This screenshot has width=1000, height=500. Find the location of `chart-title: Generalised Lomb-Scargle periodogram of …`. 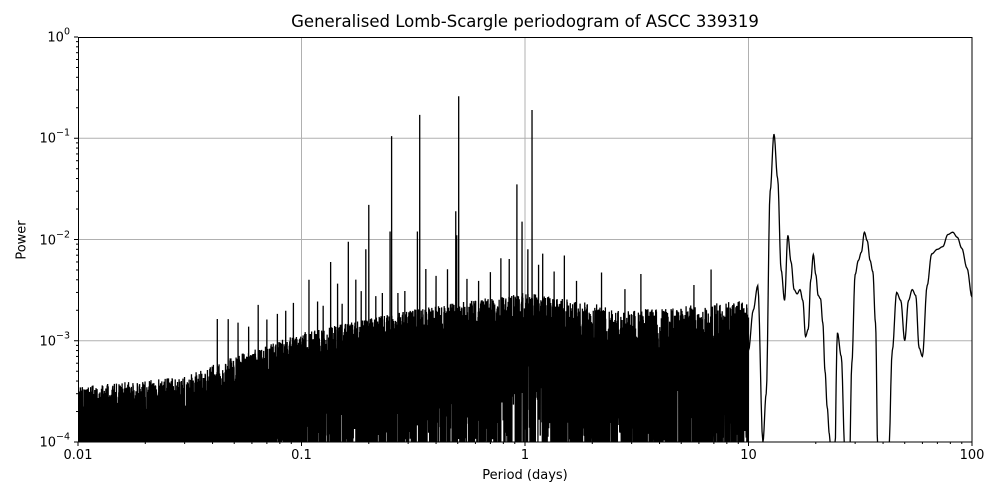

chart-title: Generalised Lomb-Scargle periodogram of … is located at coordinates (525, 21).